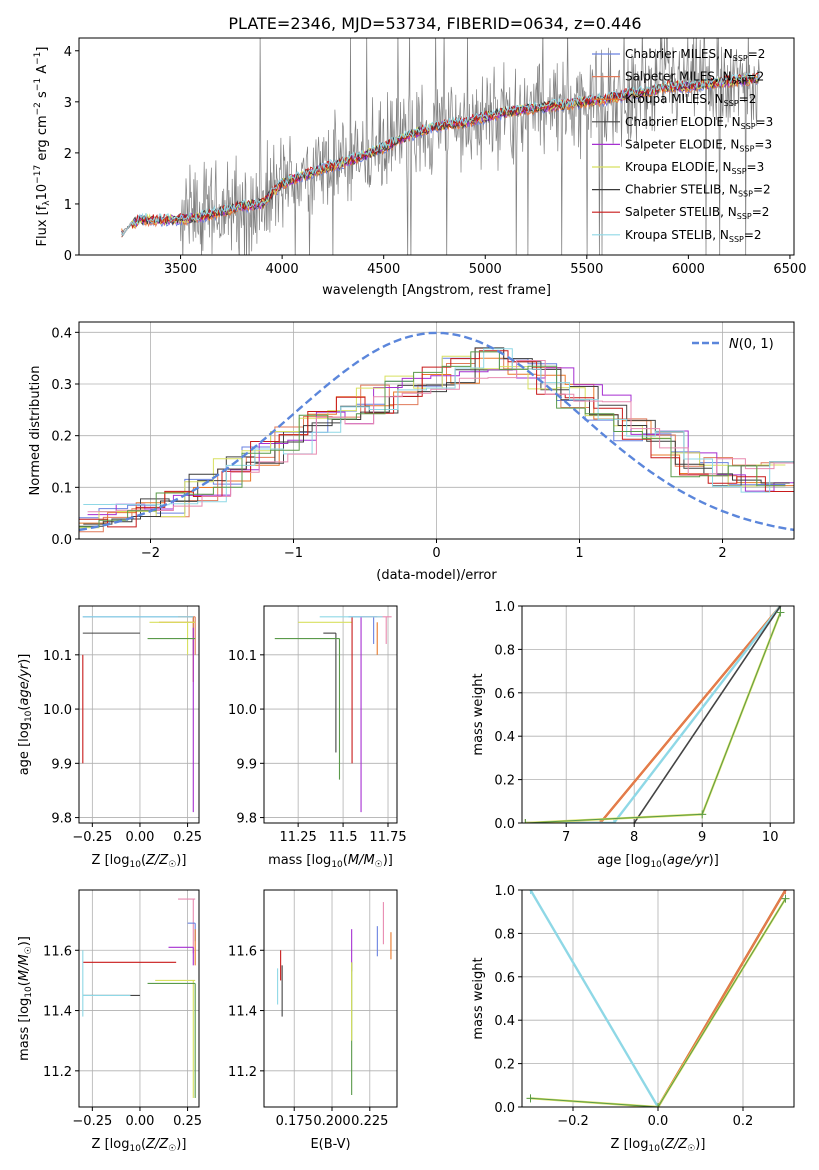 The height and width of the screenshot is (1170, 819). I want to click on x-tick-label: 0, so click(436, 553).